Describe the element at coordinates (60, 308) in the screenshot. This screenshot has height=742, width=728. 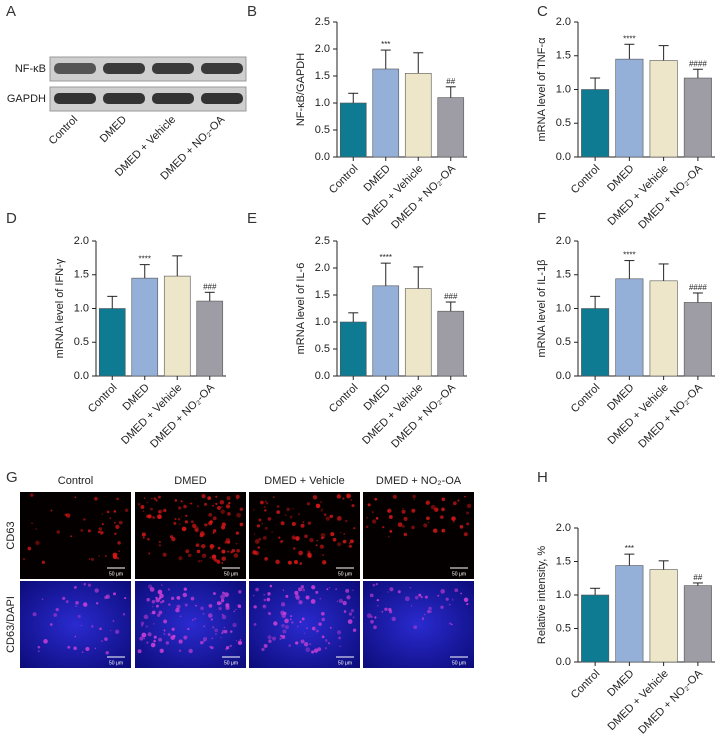
I see `y-axis-label: mRNA level of IFN-γ` at that location.